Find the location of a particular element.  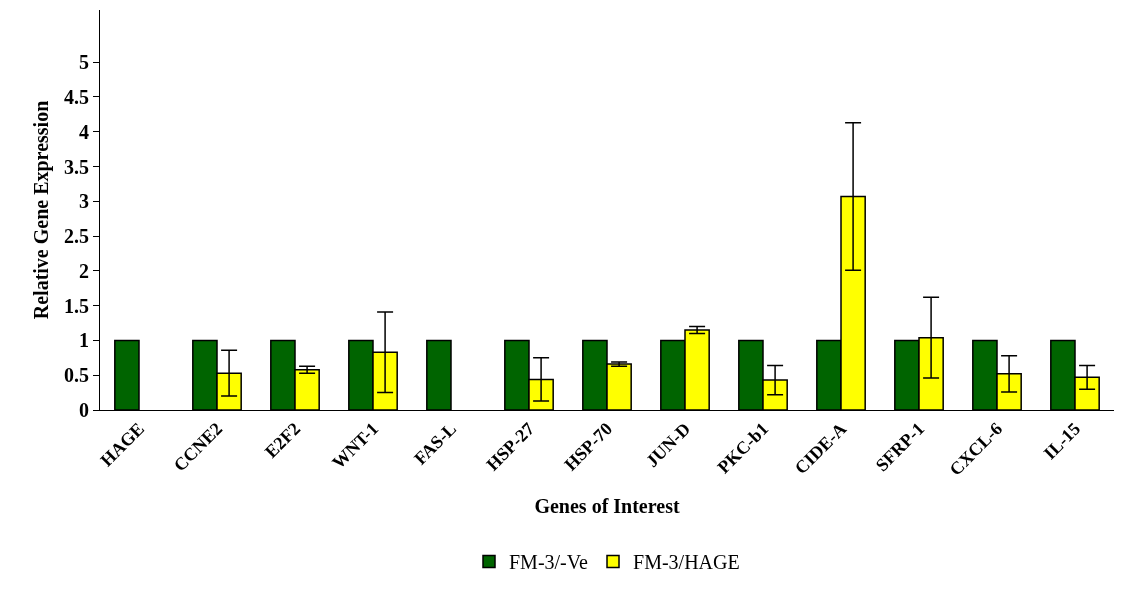

y-tick-label: 1 is located at coordinates (84, 340).